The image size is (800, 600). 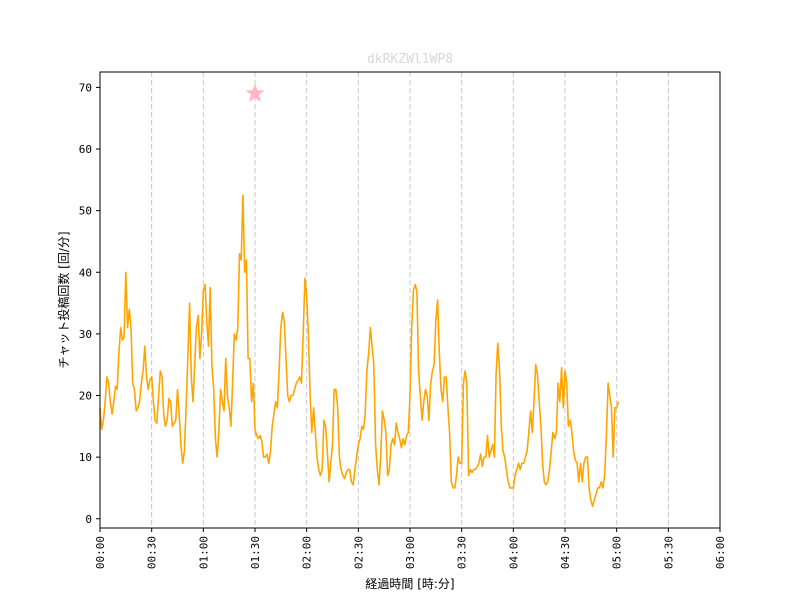 What do you see at coordinates (100, 552) in the screenshot?
I see `x-tick-label: 00:00` at bounding box center [100, 552].